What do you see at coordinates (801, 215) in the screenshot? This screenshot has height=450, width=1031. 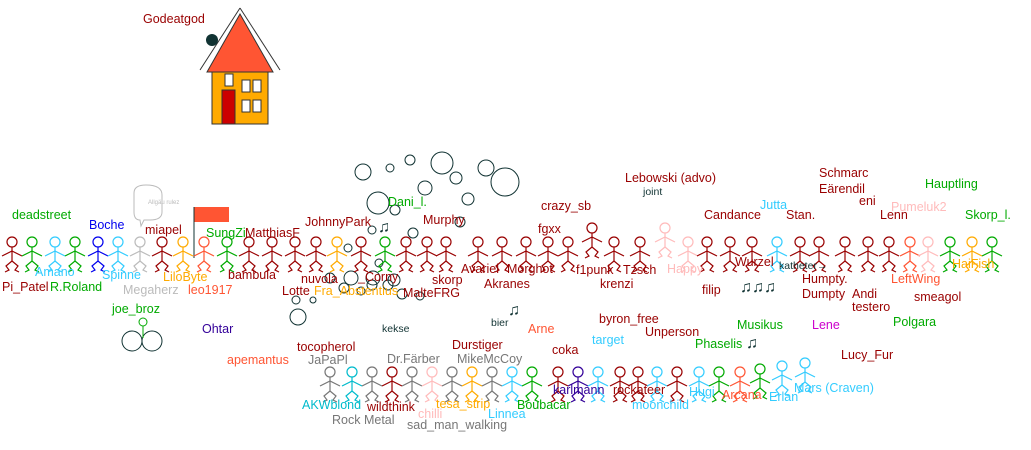 I see `name-label: Stan.` at bounding box center [801, 215].